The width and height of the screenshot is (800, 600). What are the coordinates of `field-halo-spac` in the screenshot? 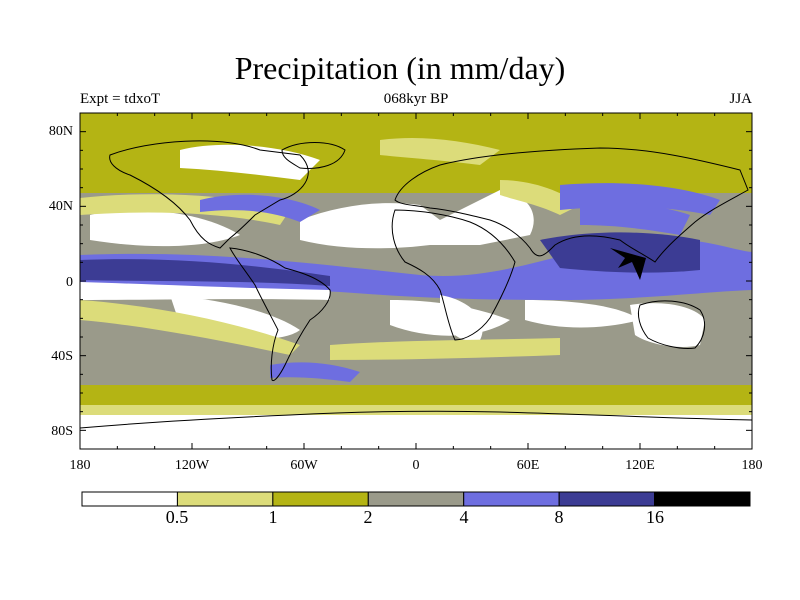 It's located at (190, 327).